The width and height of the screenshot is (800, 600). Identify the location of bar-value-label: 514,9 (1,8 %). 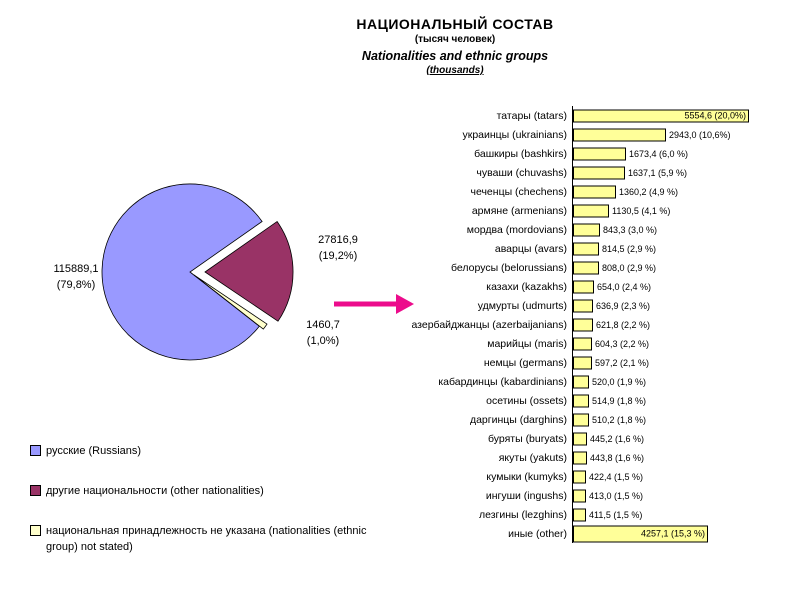
(619, 400).